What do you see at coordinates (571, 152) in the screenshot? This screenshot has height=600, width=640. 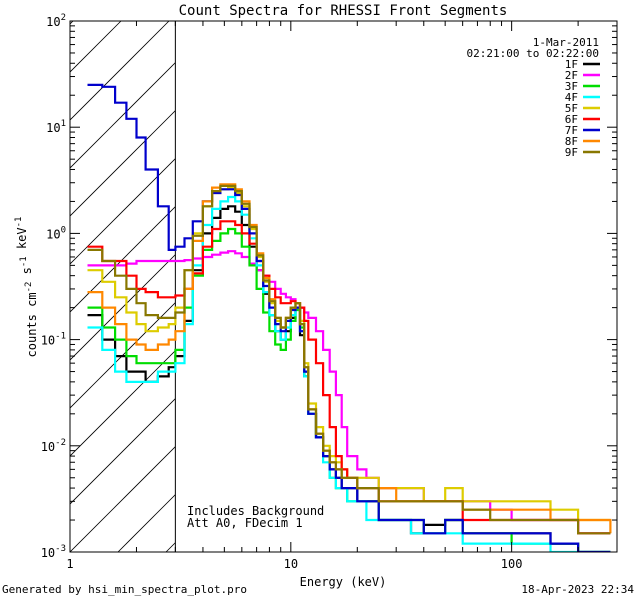 I see `legend-label-9F: 9F` at bounding box center [571, 152].